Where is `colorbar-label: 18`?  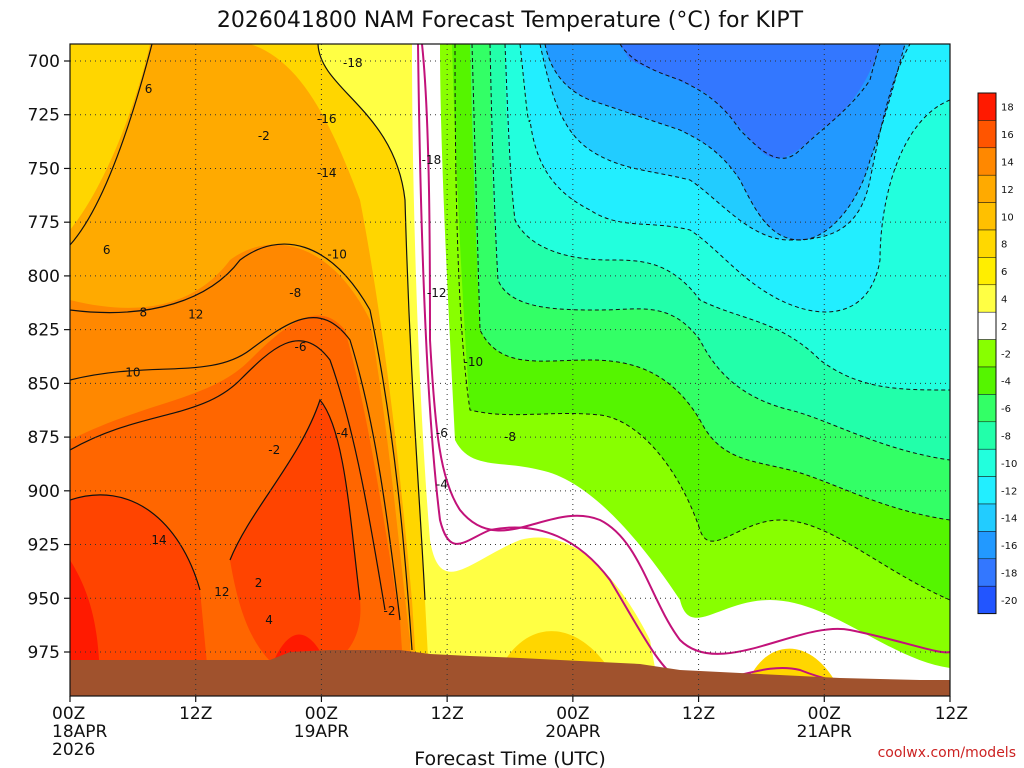 colorbar-label: 18 is located at coordinates (1007, 108).